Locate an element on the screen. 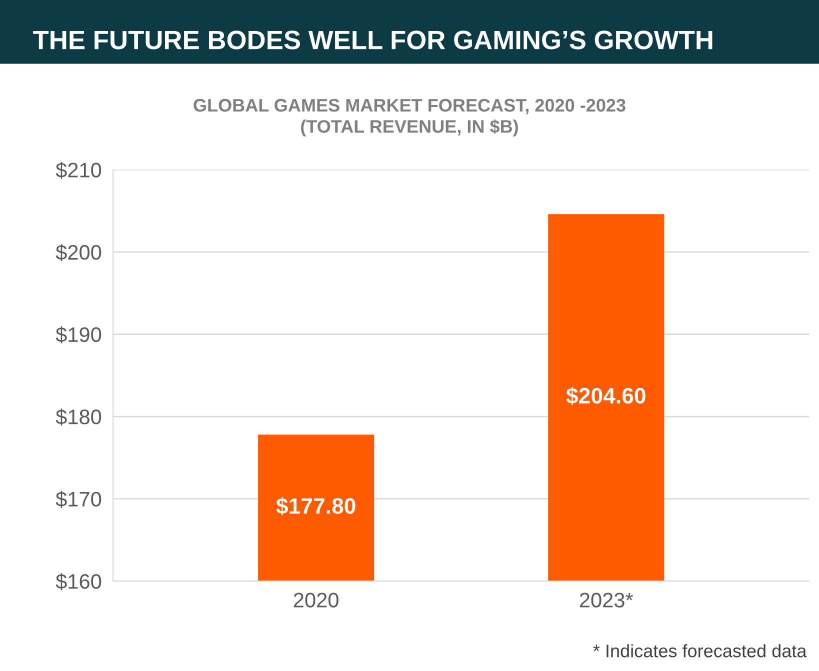 This screenshot has height=671, width=819. data-label: $204.60 is located at coordinates (606, 396).